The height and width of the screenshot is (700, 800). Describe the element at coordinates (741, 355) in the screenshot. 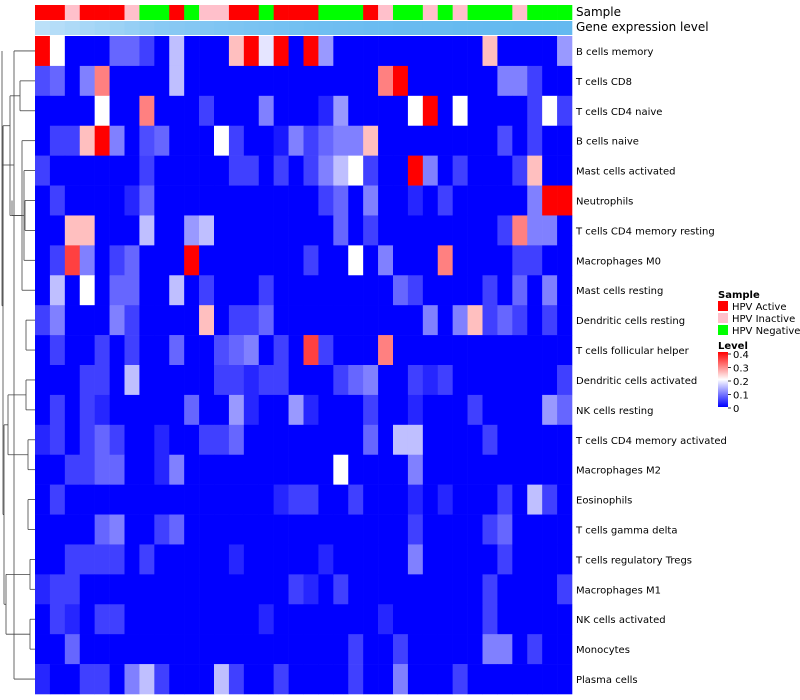

I see `level-legend-tick-label: 0.4` at that location.